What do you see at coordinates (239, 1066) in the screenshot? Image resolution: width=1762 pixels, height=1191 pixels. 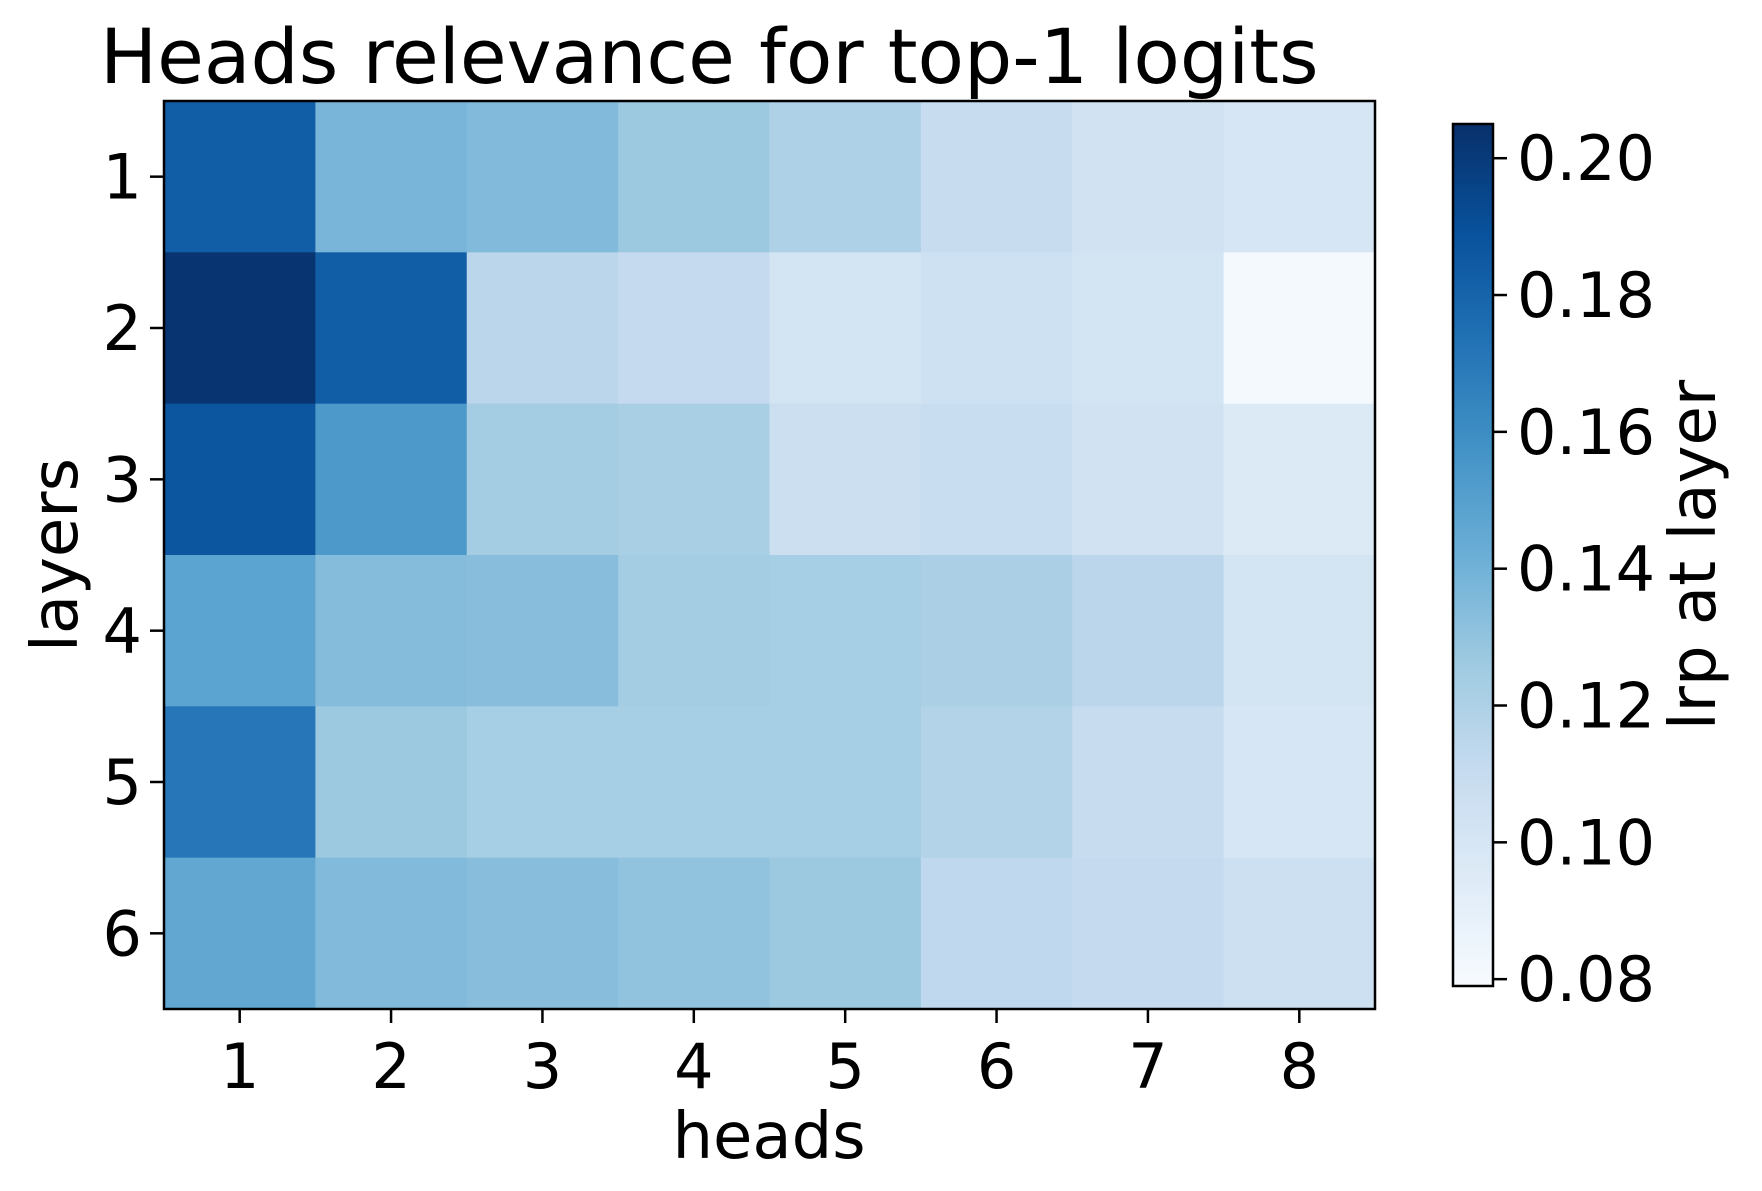 I see `x-tick-label: 1` at bounding box center [239, 1066].